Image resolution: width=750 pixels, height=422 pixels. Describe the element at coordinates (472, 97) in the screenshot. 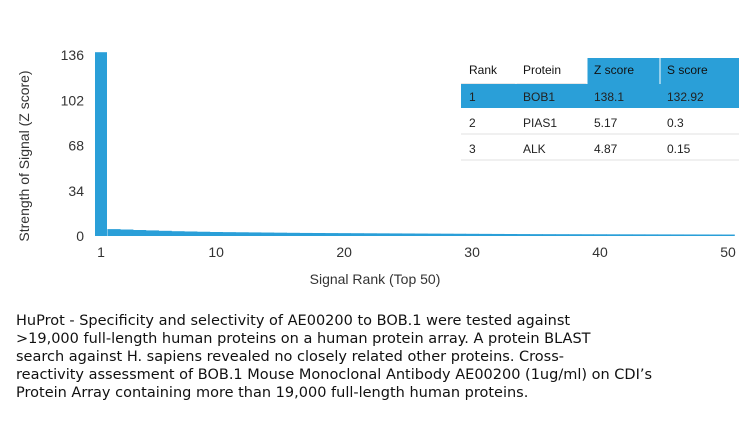

I see `table-cell: 1` at that location.